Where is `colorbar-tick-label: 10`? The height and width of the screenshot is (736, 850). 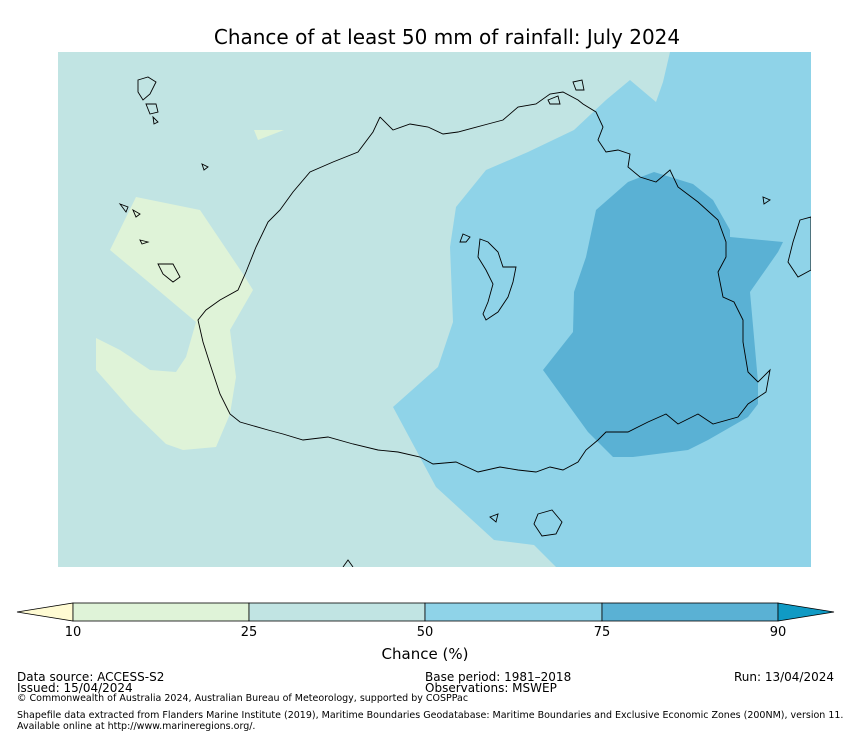
colorbar-tick-label: 10 is located at coordinates (73, 632).